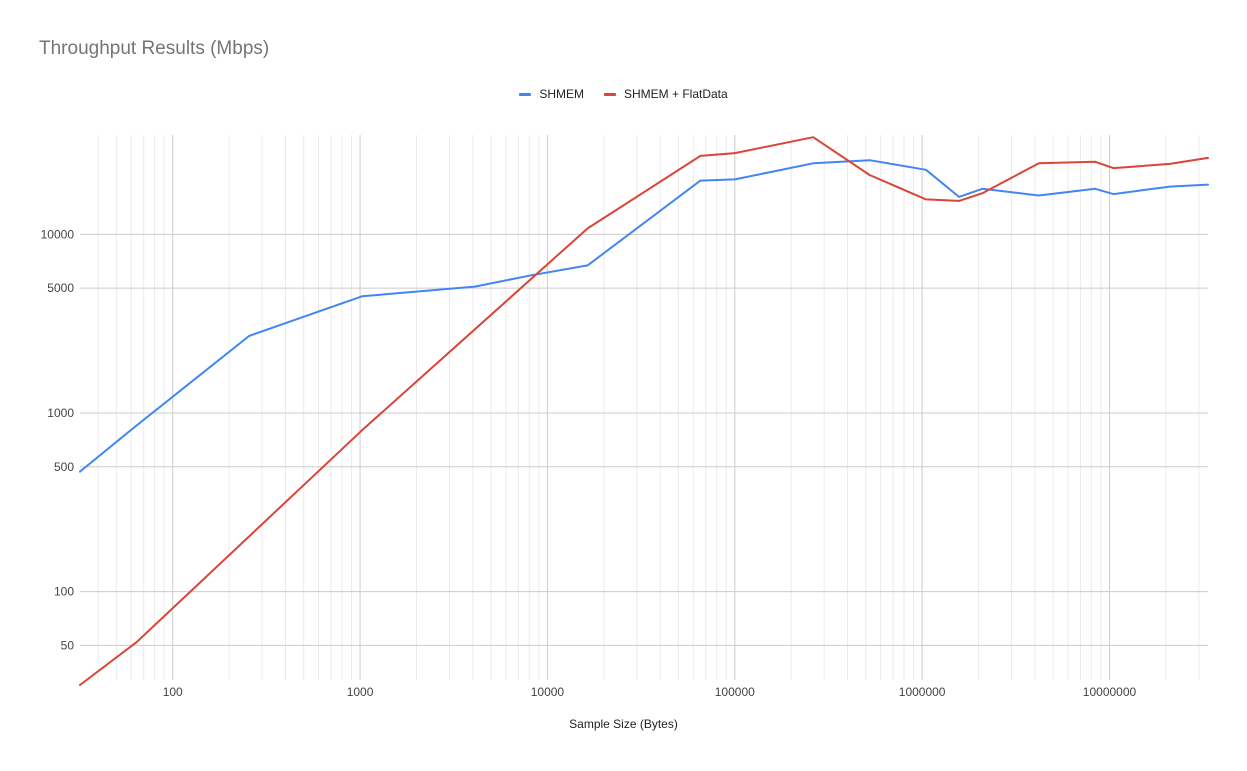 This screenshot has height=771, width=1247. I want to click on legend-item-shmem-flatdata: SHMEM + FlatData, so click(665, 94).